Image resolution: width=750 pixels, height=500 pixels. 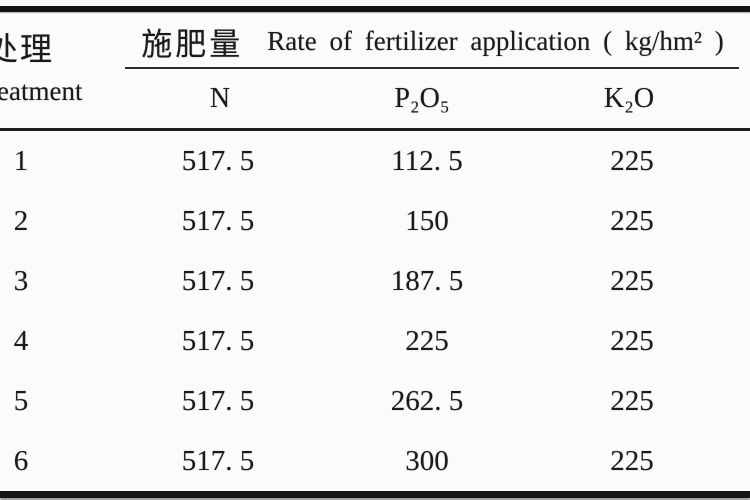 What do you see at coordinates (21, 161) in the screenshot?
I see `treatment-number: 1` at bounding box center [21, 161].